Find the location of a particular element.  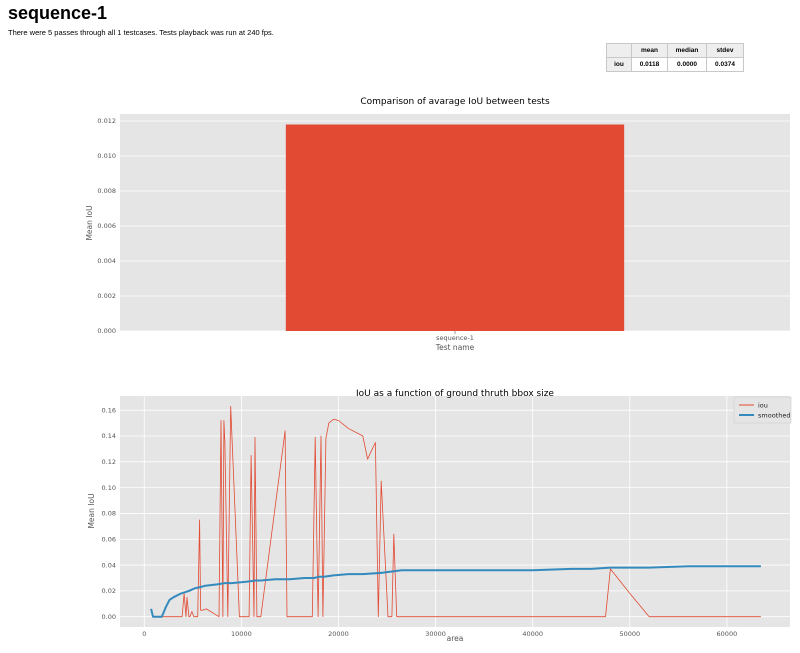

stats-header-stdev: stdev is located at coordinates (725, 50).